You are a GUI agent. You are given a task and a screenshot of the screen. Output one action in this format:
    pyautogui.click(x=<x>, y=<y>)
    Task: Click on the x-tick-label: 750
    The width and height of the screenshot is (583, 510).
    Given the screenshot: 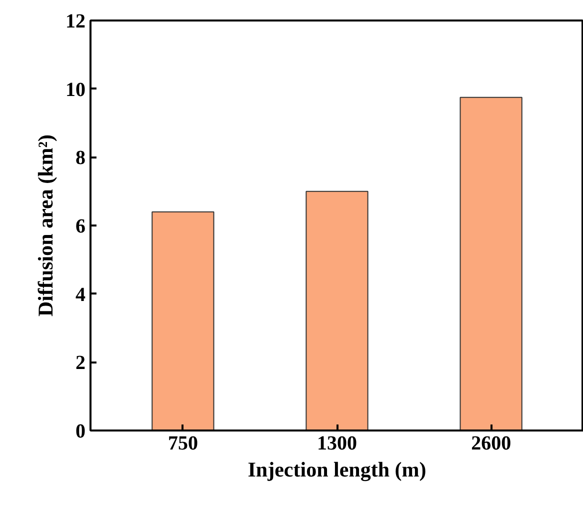 What is the action you would take?
    pyautogui.click(x=183, y=443)
    